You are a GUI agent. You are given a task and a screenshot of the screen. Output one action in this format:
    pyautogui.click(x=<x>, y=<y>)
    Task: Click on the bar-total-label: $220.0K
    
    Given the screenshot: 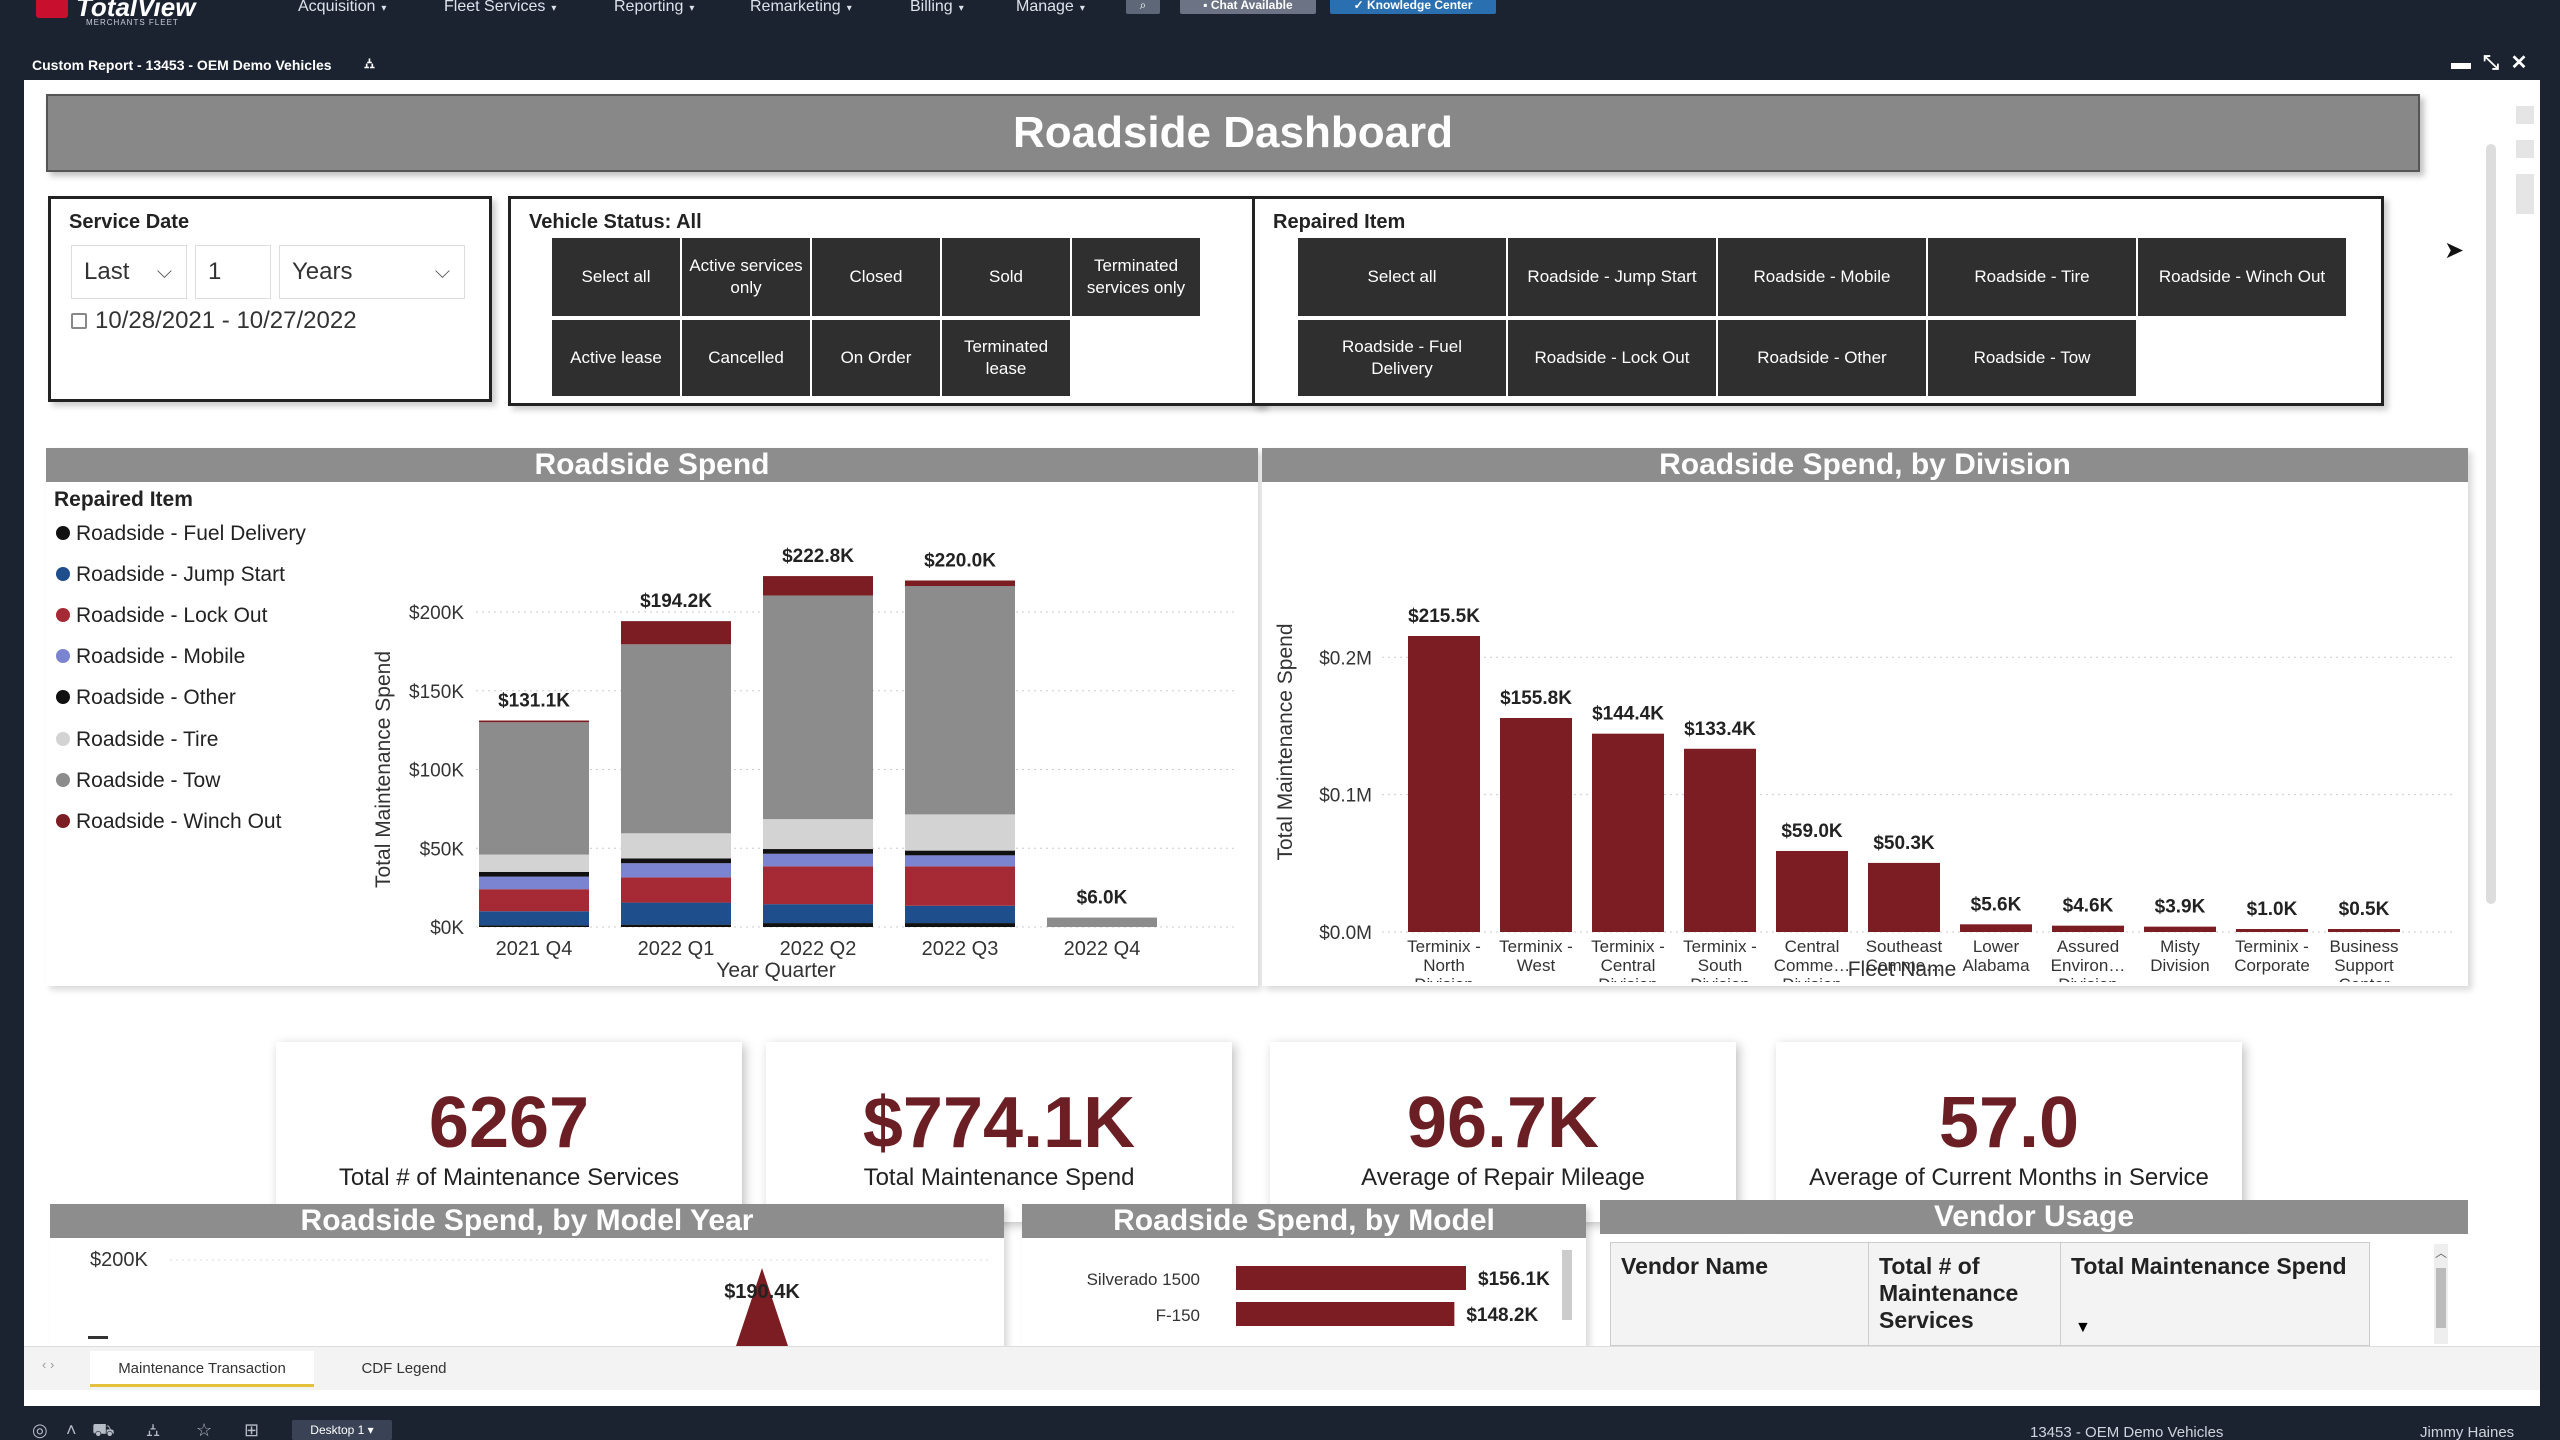 What is the action you would take?
    pyautogui.click(x=960, y=561)
    